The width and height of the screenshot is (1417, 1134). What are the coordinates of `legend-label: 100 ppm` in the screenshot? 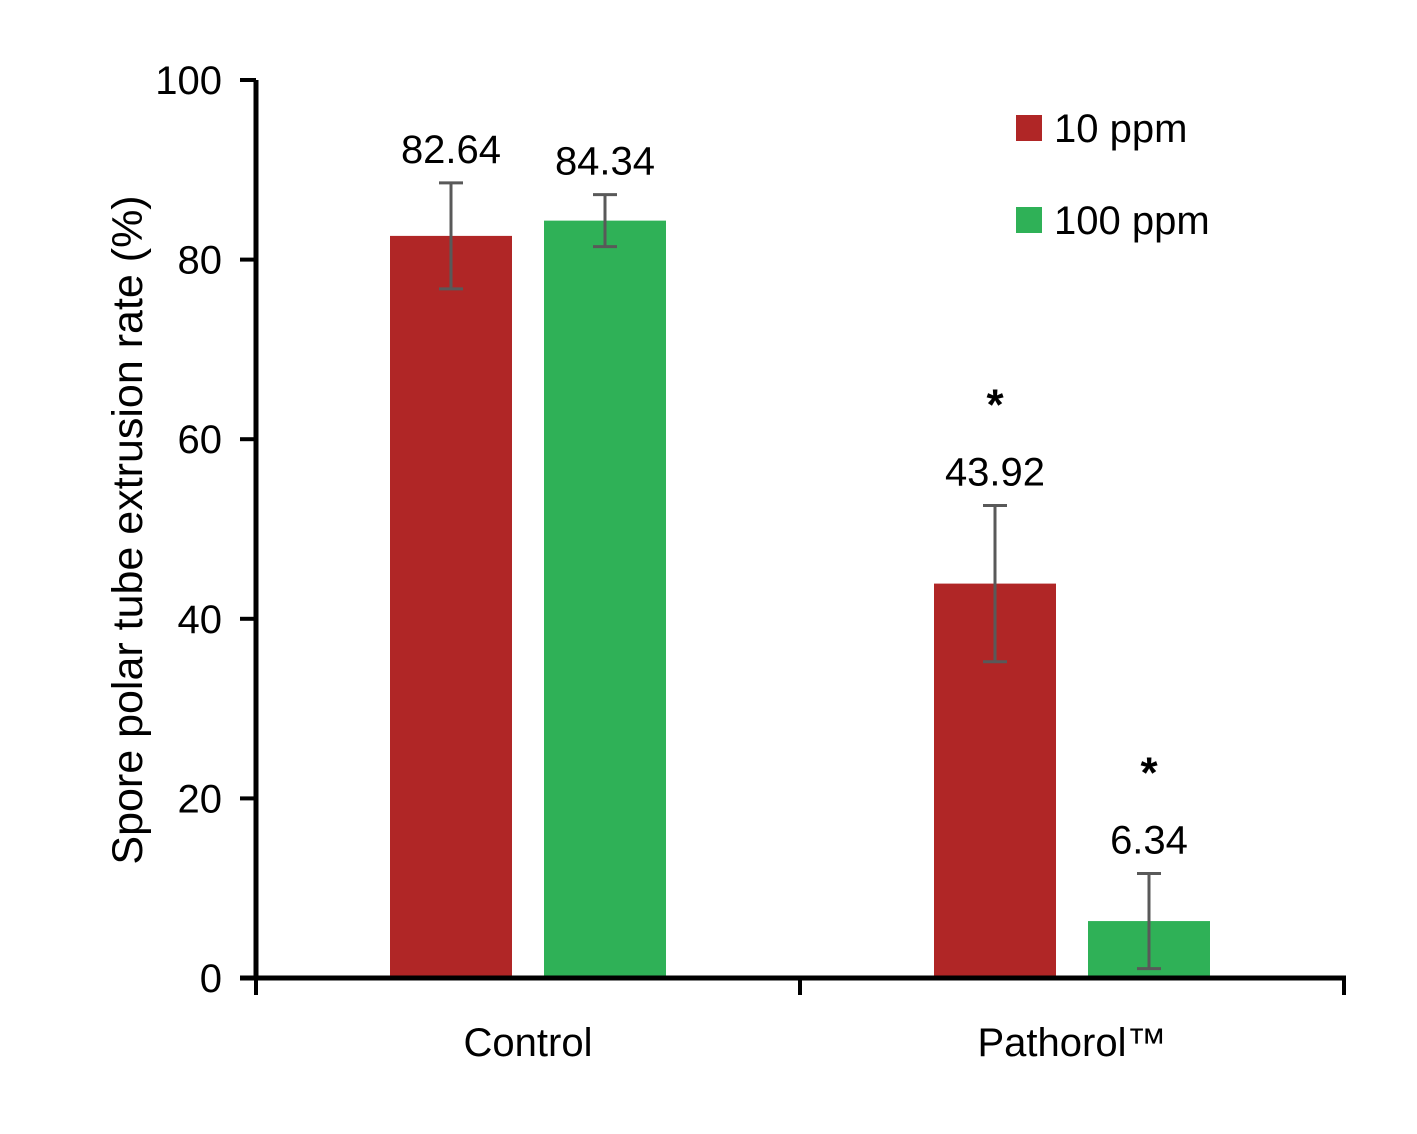 It's located at (1132, 221).